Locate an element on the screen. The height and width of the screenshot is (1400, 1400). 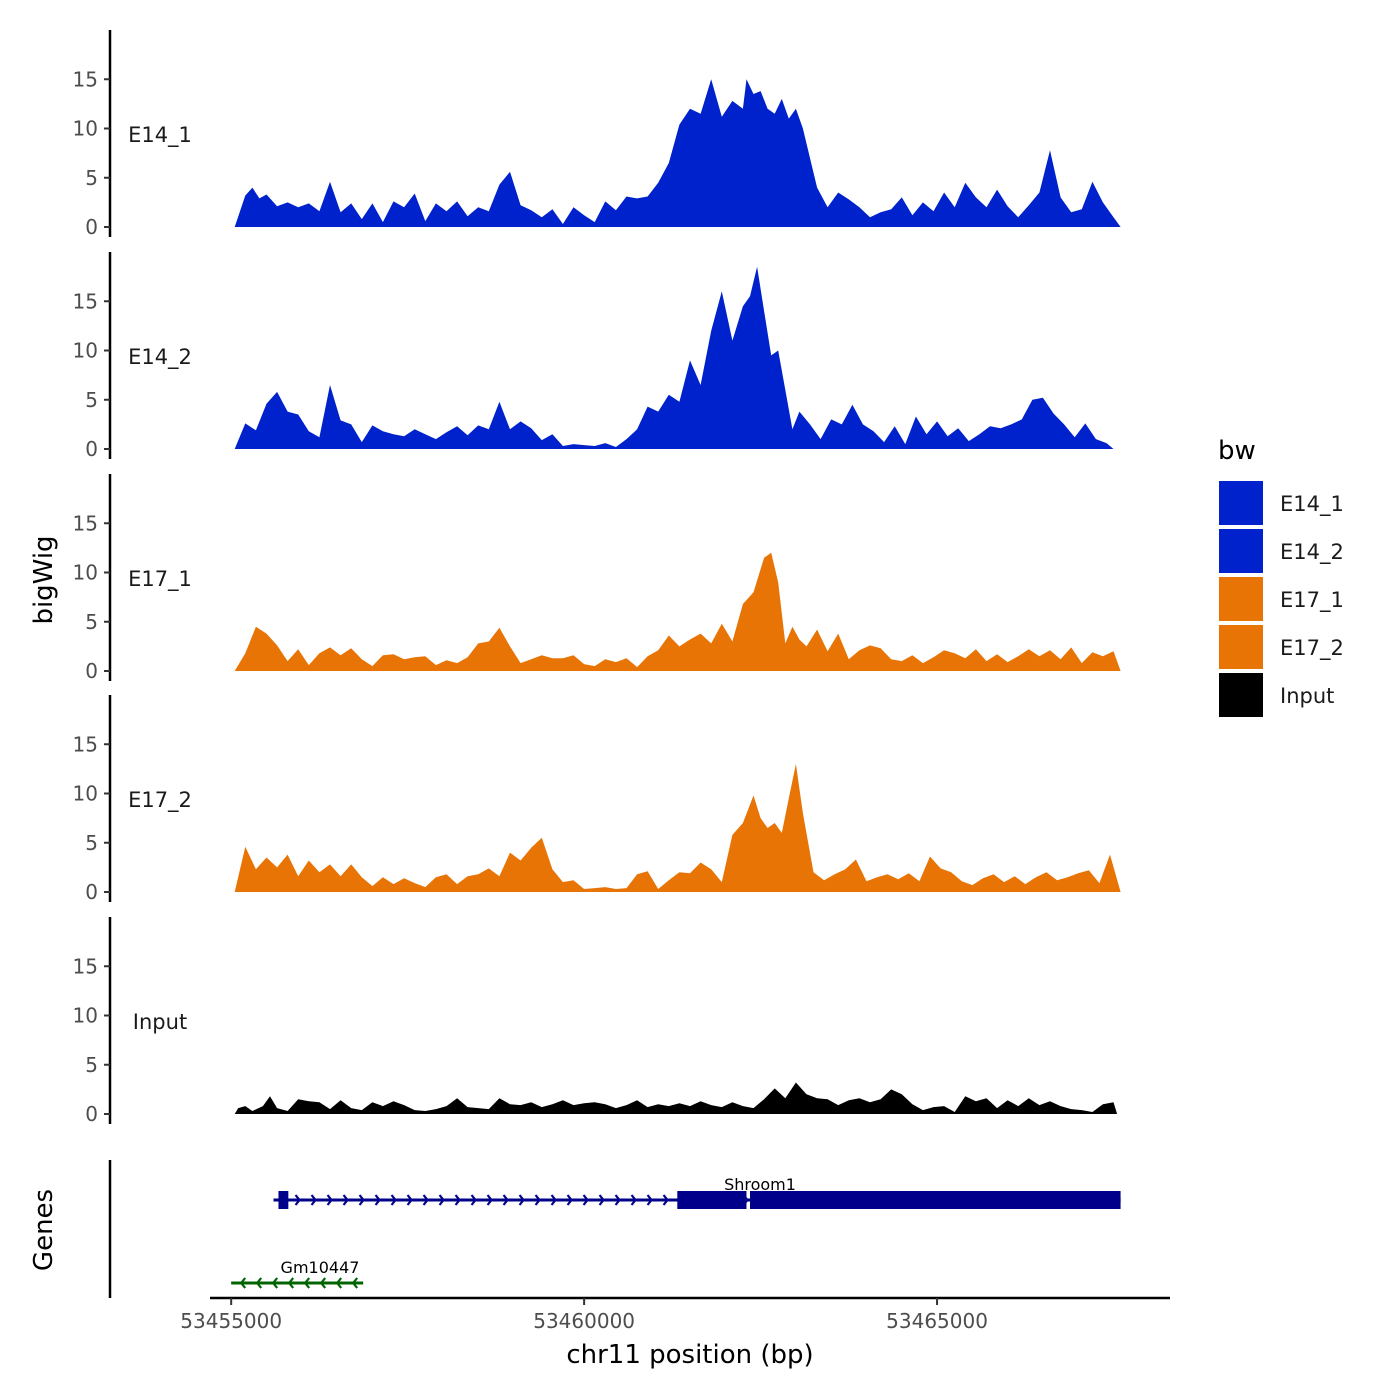
track-e17-1: 0 5 10 15 E17_1 is located at coordinates (597, 578).